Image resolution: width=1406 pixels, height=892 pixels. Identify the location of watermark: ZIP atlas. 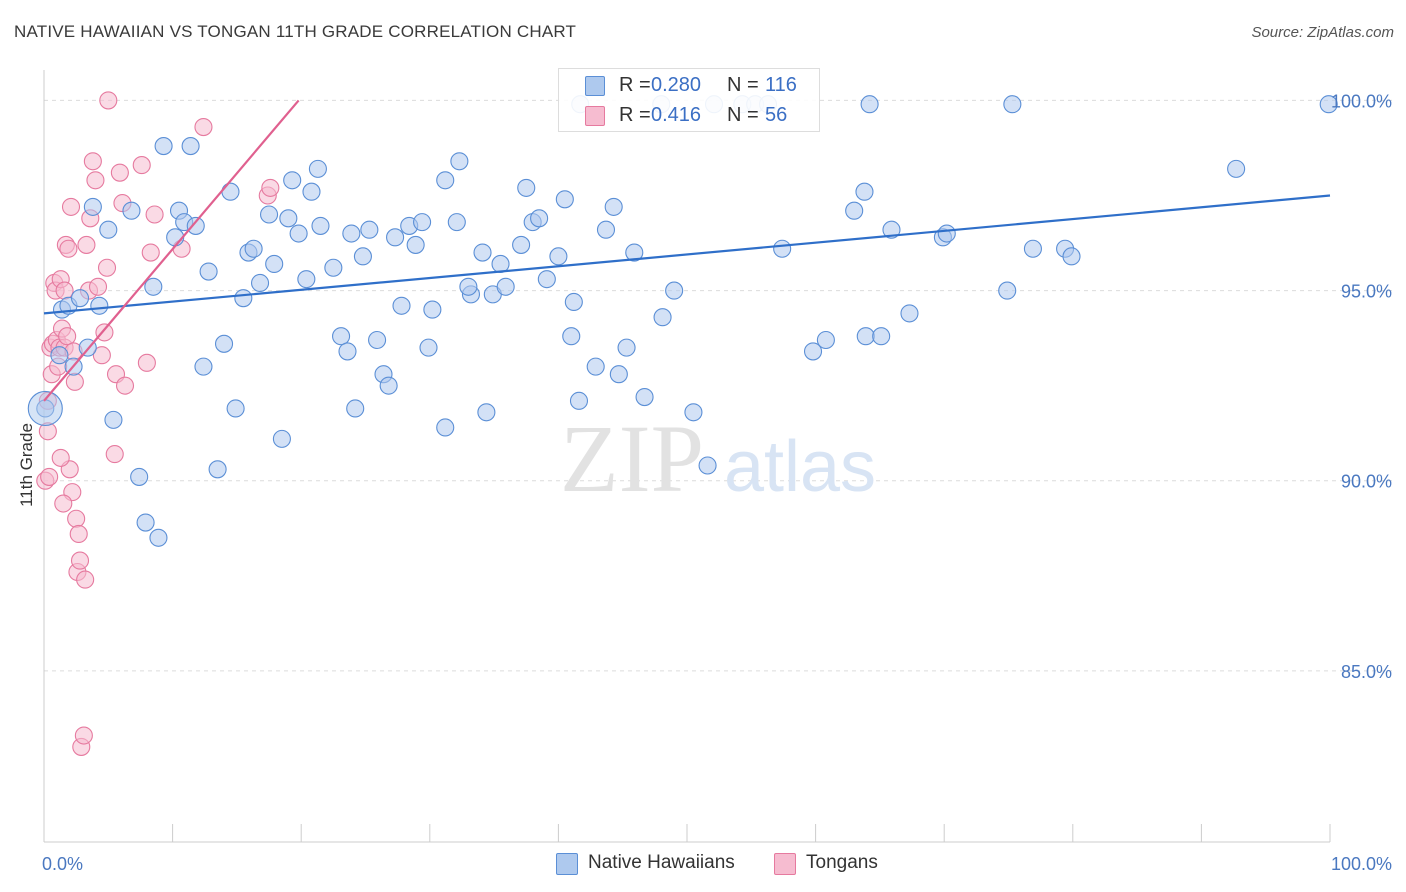
(718, 458).